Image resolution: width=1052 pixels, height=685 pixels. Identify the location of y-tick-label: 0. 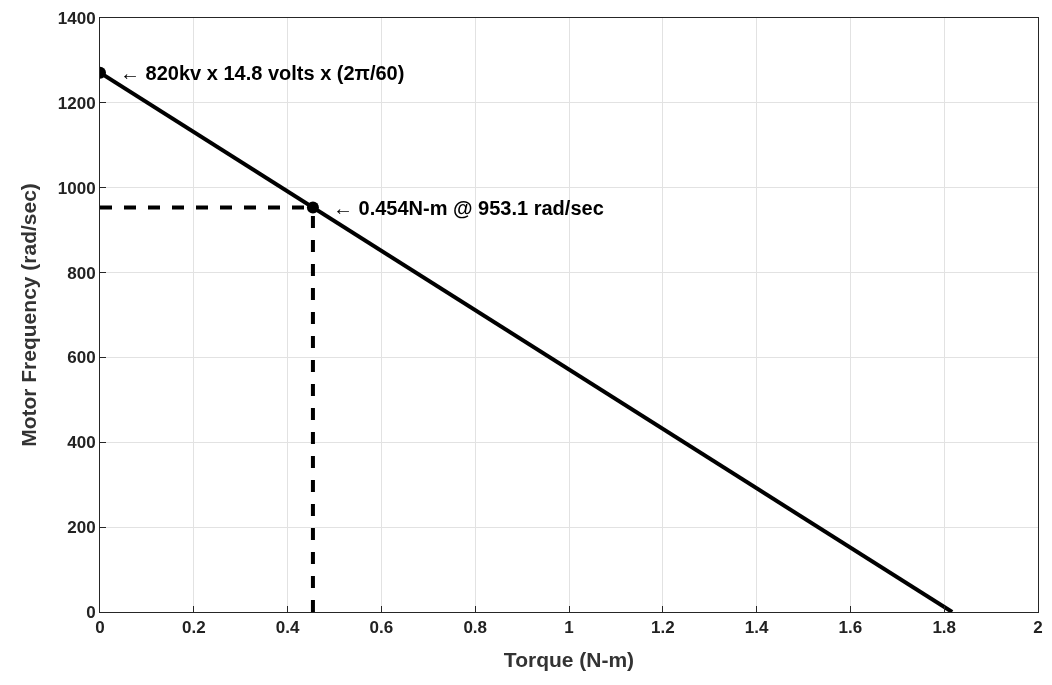
(91, 612).